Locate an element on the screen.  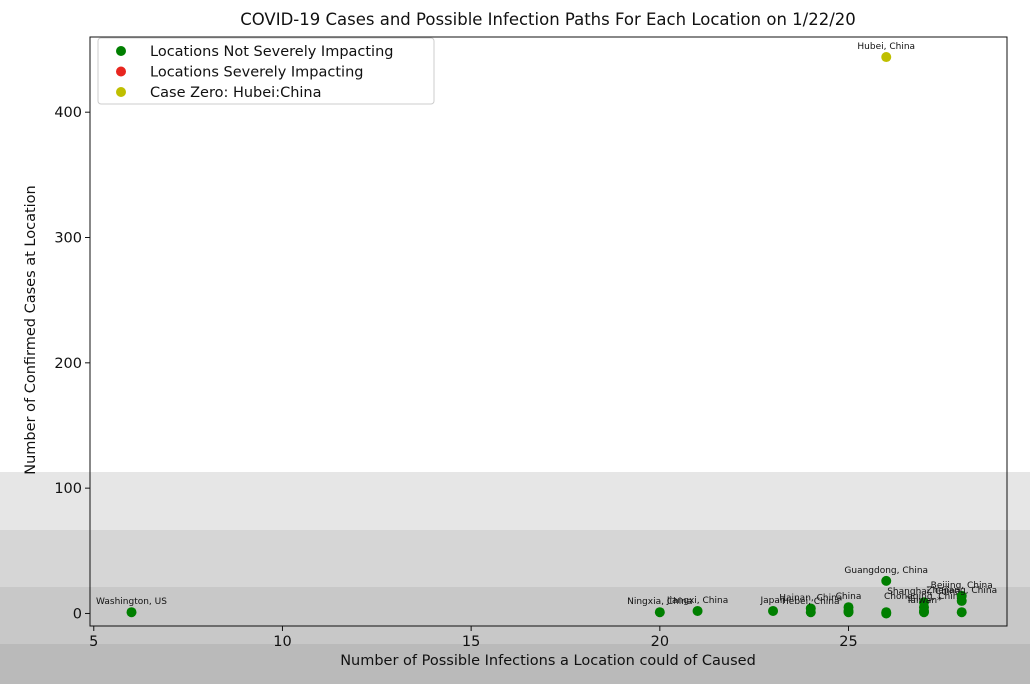
x-tick-label: 10 is located at coordinates (282, 642).